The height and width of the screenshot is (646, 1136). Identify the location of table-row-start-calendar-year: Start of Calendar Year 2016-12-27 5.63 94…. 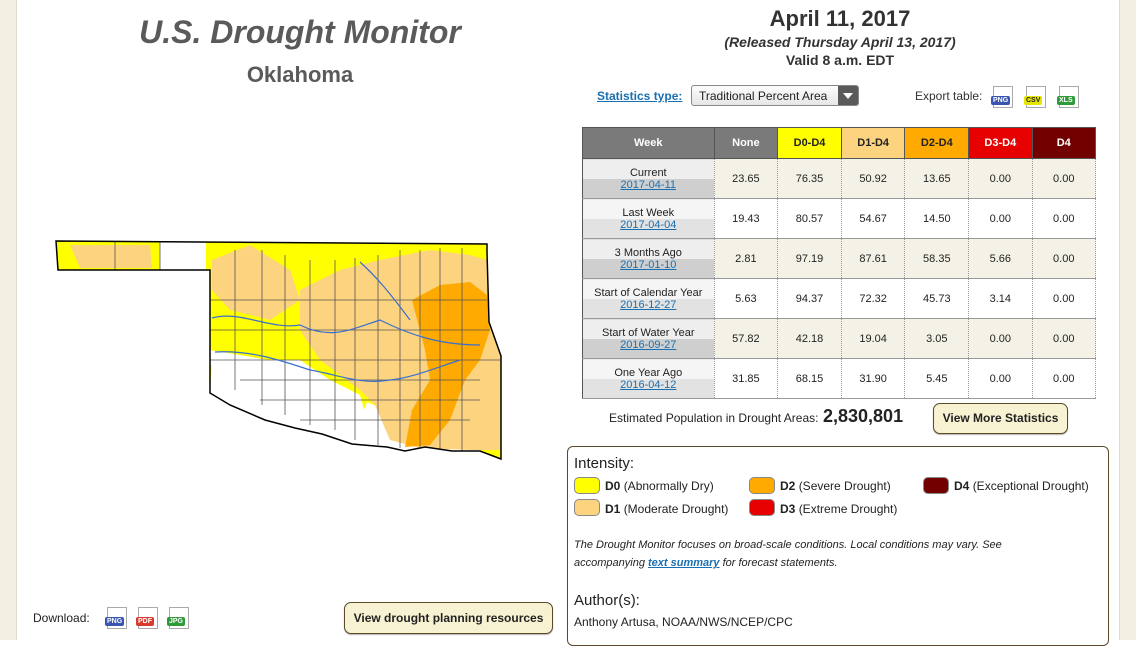
(839, 298).